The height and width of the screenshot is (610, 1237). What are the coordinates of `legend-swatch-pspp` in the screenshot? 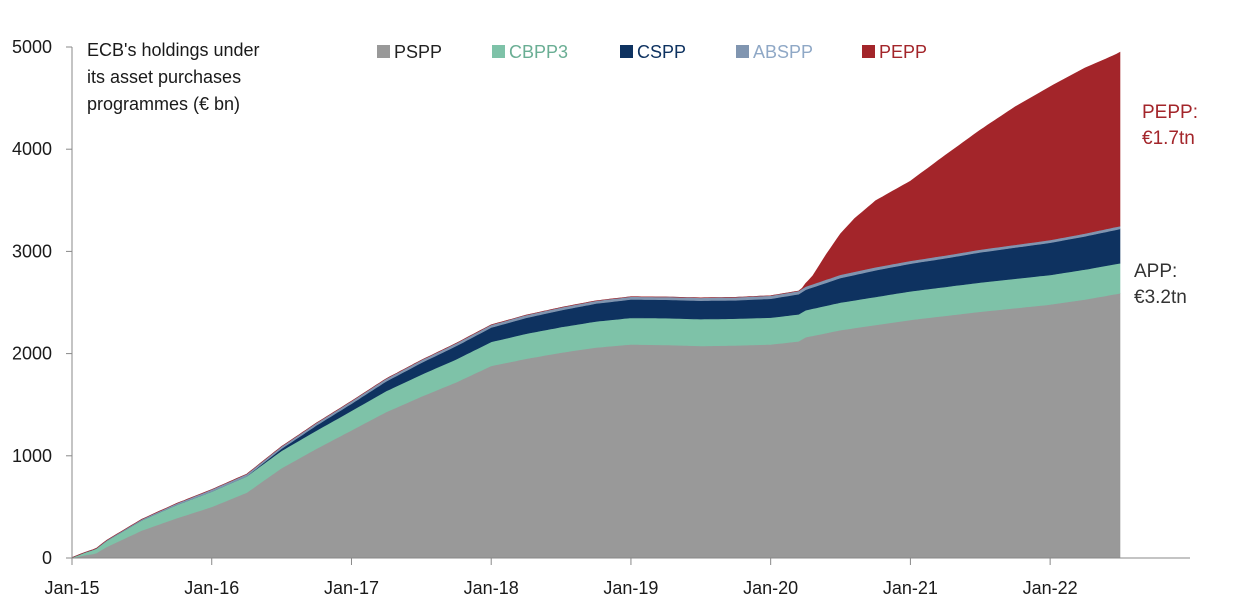 It's located at (383, 51).